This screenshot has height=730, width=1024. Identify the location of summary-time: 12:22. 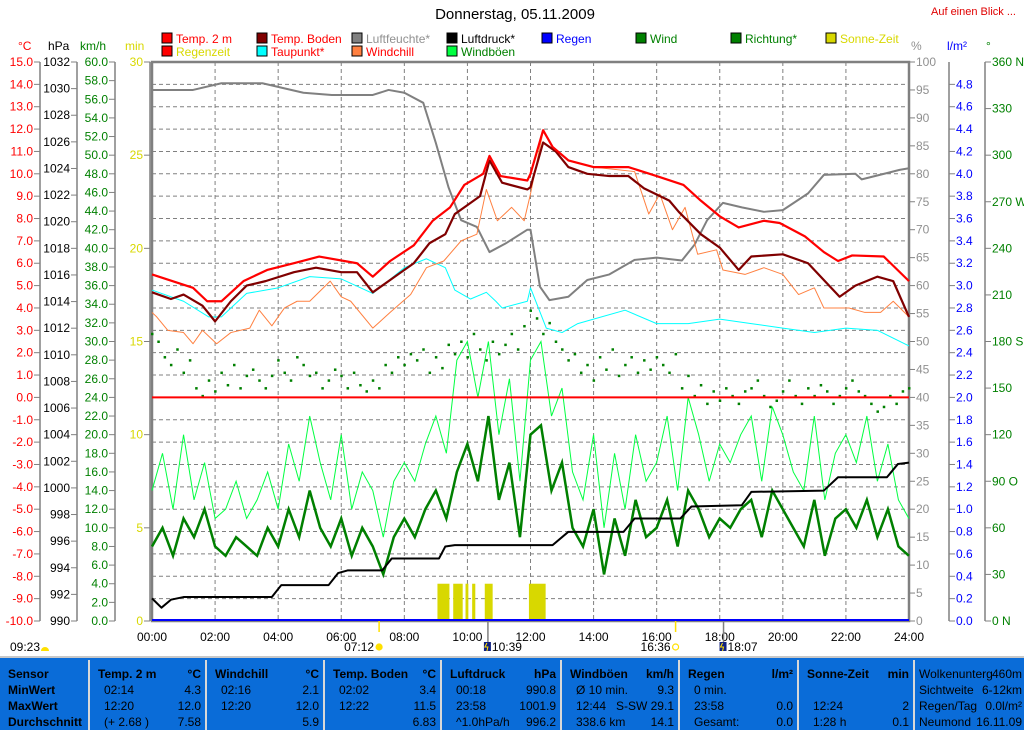
(354, 706).